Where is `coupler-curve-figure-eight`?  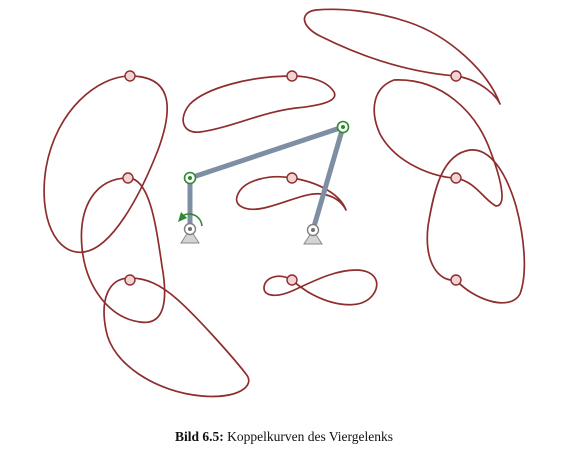 coupler-curve-figure-eight is located at coordinates (320, 287).